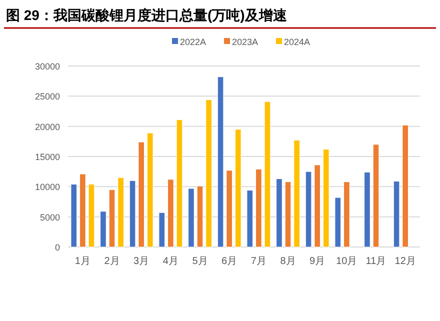 Image resolution: width=440 pixels, height=321 pixels. Describe the element at coordinates (47, 67) in the screenshot. I see `y-tick-label: 30000` at that location.